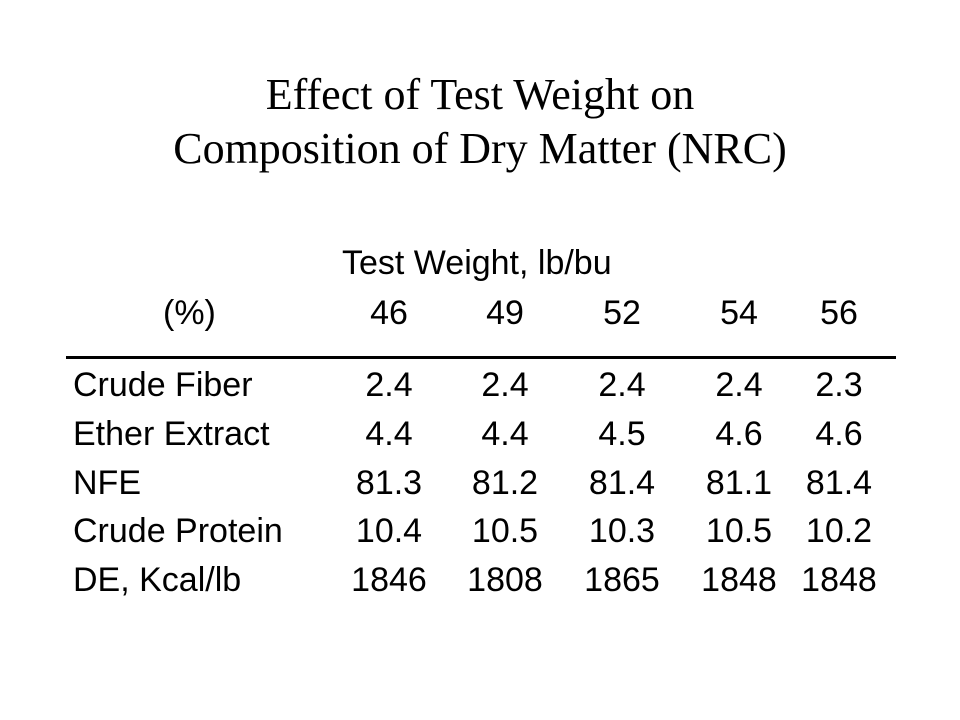 This screenshot has width=960, height=720. I want to click on table-cell: 2.3, so click(839, 385).